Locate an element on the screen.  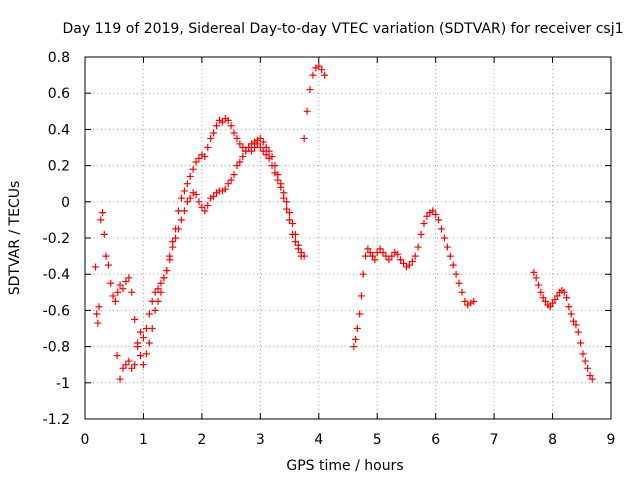
x-tick-label: 6 is located at coordinates (435, 440).